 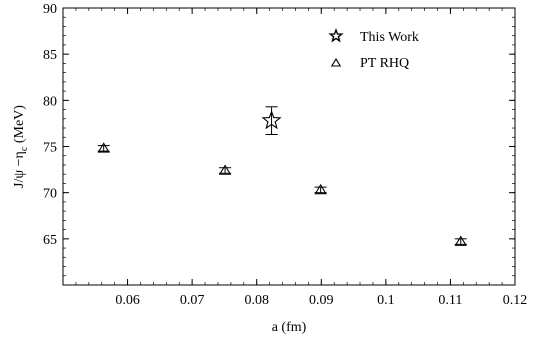 What do you see at coordinates (373, 49) in the screenshot?
I see `legend: This Work PT RHQ` at bounding box center [373, 49].